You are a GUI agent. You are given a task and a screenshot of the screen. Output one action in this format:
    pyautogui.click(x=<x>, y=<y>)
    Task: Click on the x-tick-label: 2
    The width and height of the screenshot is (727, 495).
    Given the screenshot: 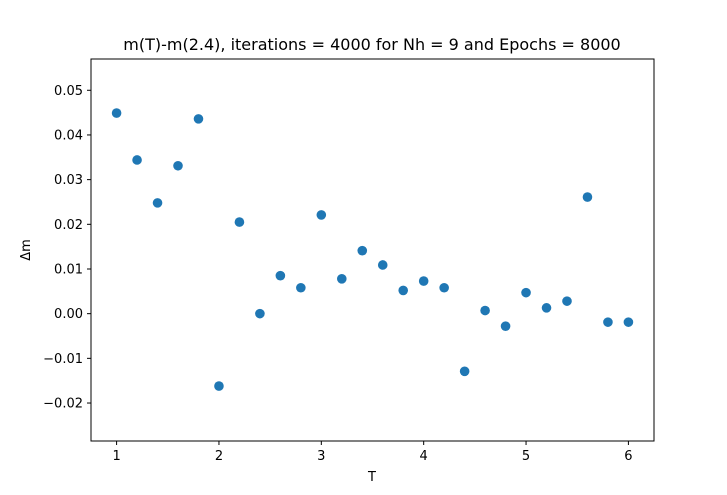 What is the action you would take?
    pyautogui.click(x=219, y=456)
    